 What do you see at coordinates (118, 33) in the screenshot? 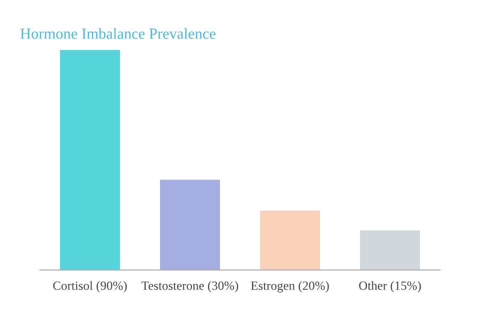
I see `chart-title: Hormone Imbalance Prevalence` at bounding box center [118, 33].